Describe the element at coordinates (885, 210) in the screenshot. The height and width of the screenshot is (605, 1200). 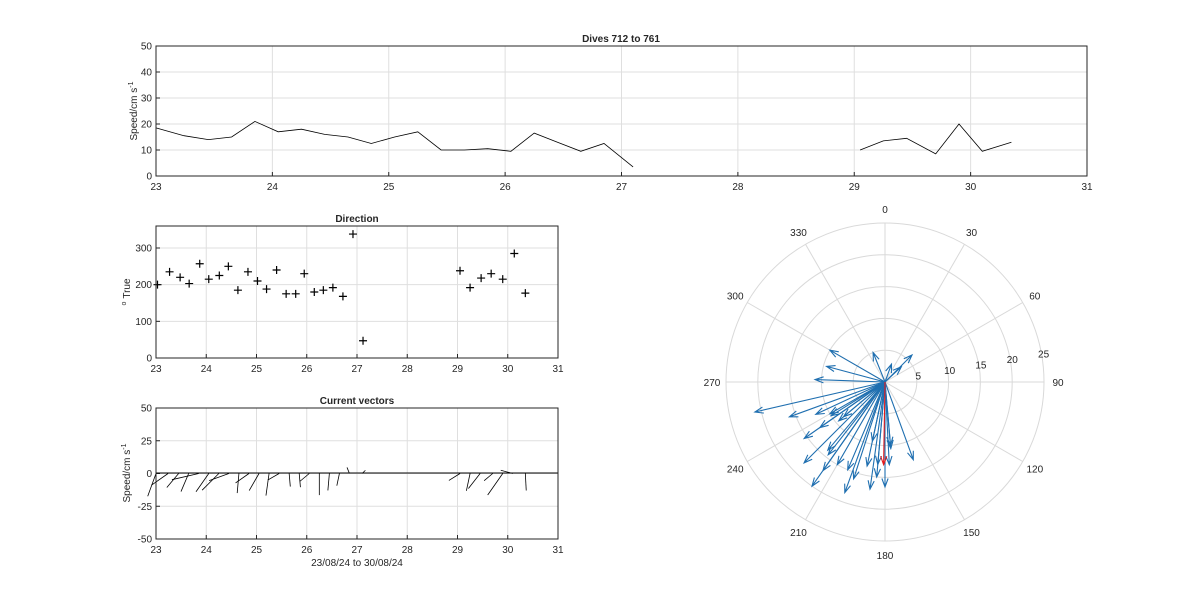
I see `polar-theta-label-0: 0` at that location.